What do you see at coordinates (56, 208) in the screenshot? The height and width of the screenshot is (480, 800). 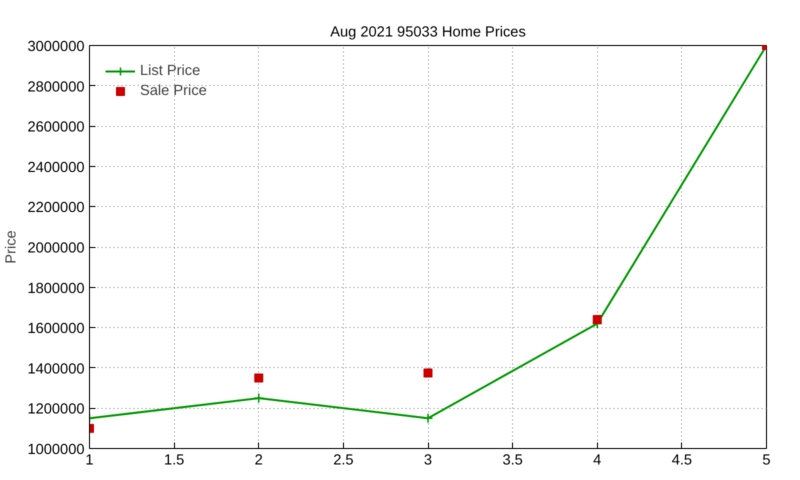 I see `y-tick-label: 2200000` at bounding box center [56, 208].